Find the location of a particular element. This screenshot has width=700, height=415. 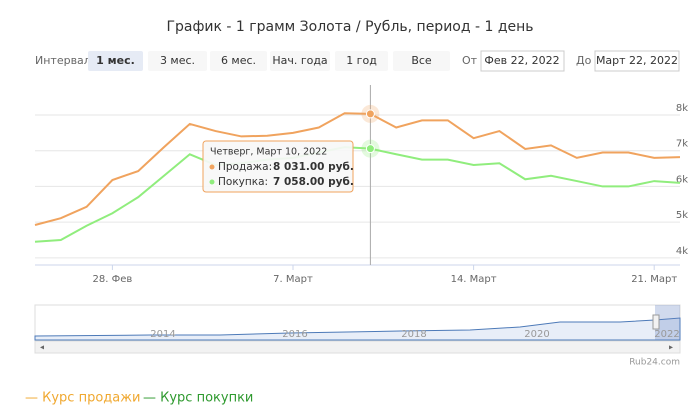

tooltip-value: 8 031.00 руб. is located at coordinates (313, 167).